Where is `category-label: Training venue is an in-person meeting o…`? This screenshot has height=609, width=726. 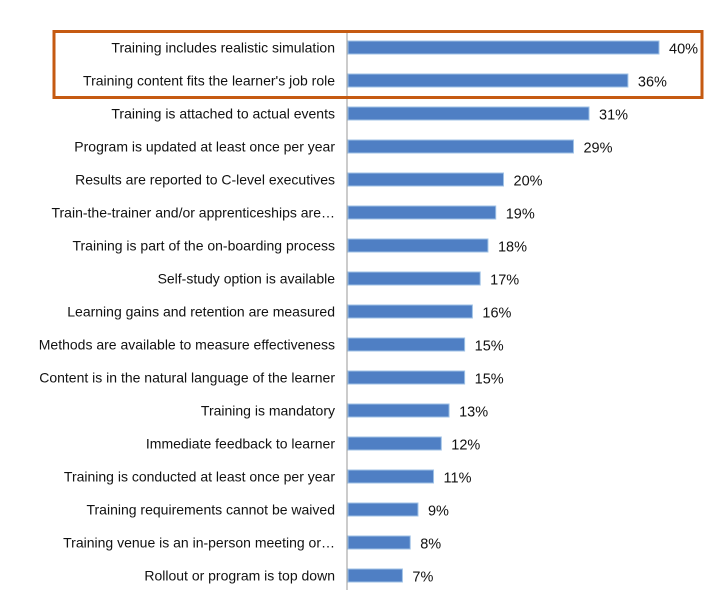
category-label: Training venue is an in-person meeting o… is located at coordinates (199, 543).